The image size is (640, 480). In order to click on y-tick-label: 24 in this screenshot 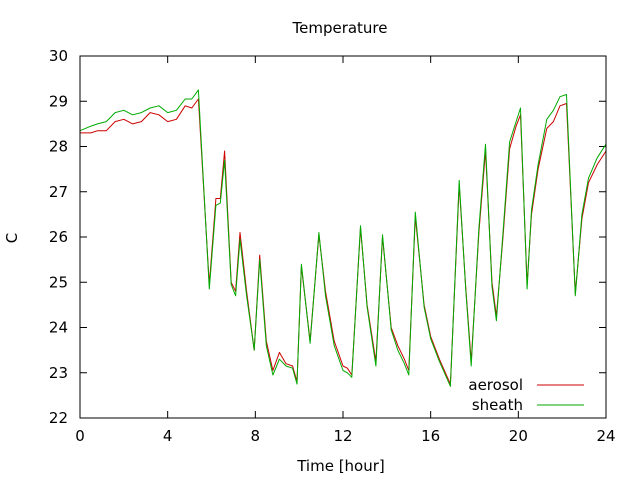, I will do `click(58, 328)`.